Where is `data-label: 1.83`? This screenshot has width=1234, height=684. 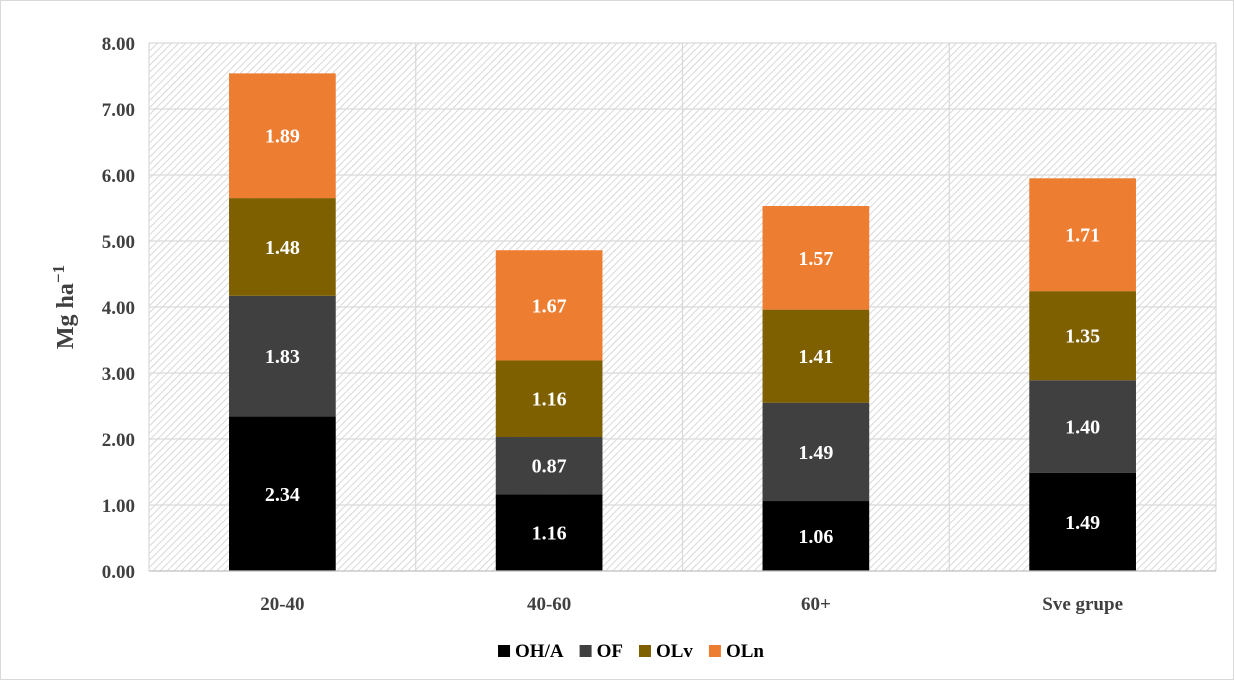 data-label: 1.83 is located at coordinates (282, 357).